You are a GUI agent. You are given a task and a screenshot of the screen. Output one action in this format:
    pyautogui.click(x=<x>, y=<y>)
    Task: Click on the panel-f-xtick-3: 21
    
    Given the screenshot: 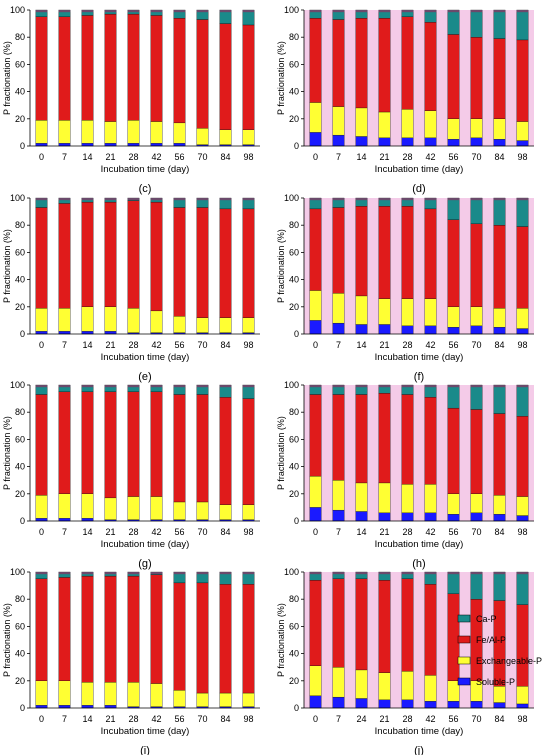 What is the action you would take?
    pyautogui.click(x=384, y=345)
    